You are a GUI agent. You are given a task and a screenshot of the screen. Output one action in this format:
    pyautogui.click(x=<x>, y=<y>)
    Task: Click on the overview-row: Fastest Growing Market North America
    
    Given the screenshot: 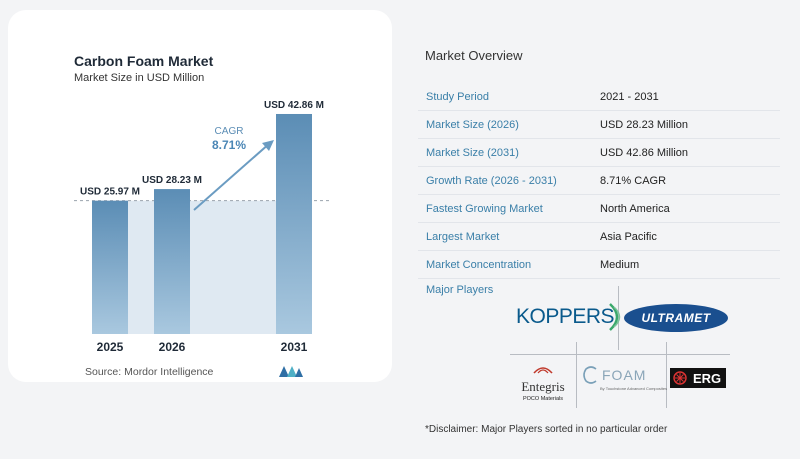 What is the action you would take?
    pyautogui.click(x=599, y=209)
    